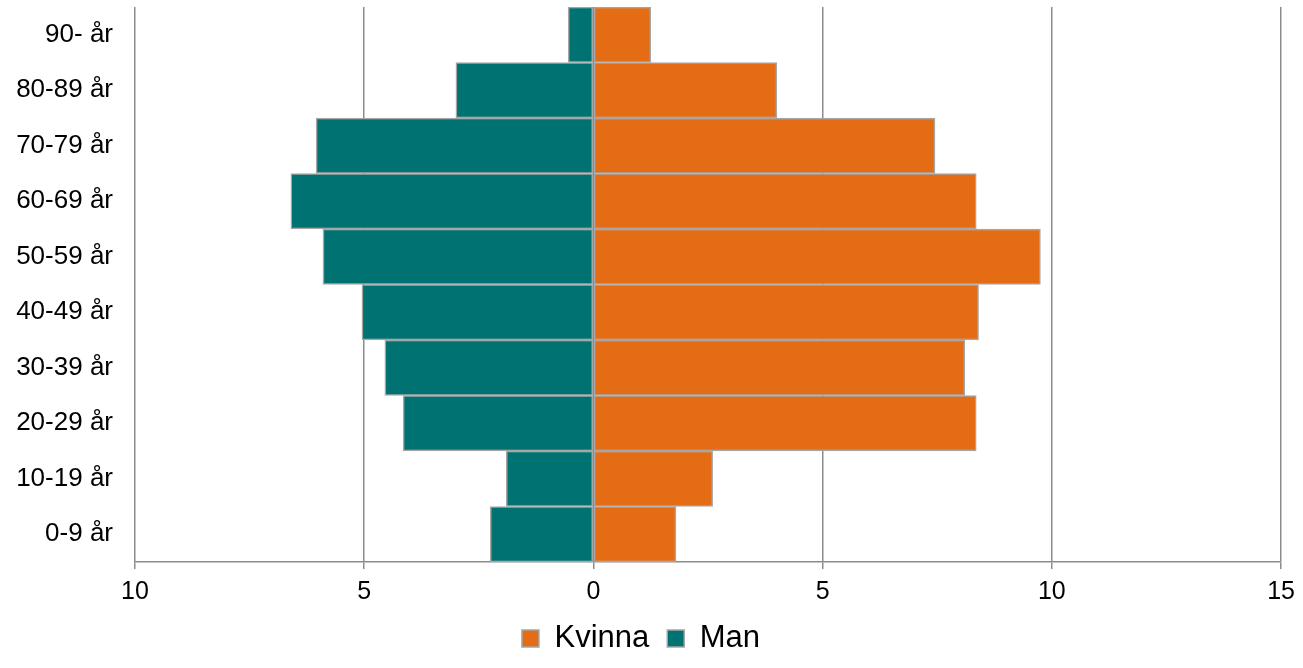 This screenshot has height=668, width=1303. What do you see at coordinates (65, 310) in the screenshot?
I see `y-tick-label: 40-49 år` at bounding box center [65, 310].